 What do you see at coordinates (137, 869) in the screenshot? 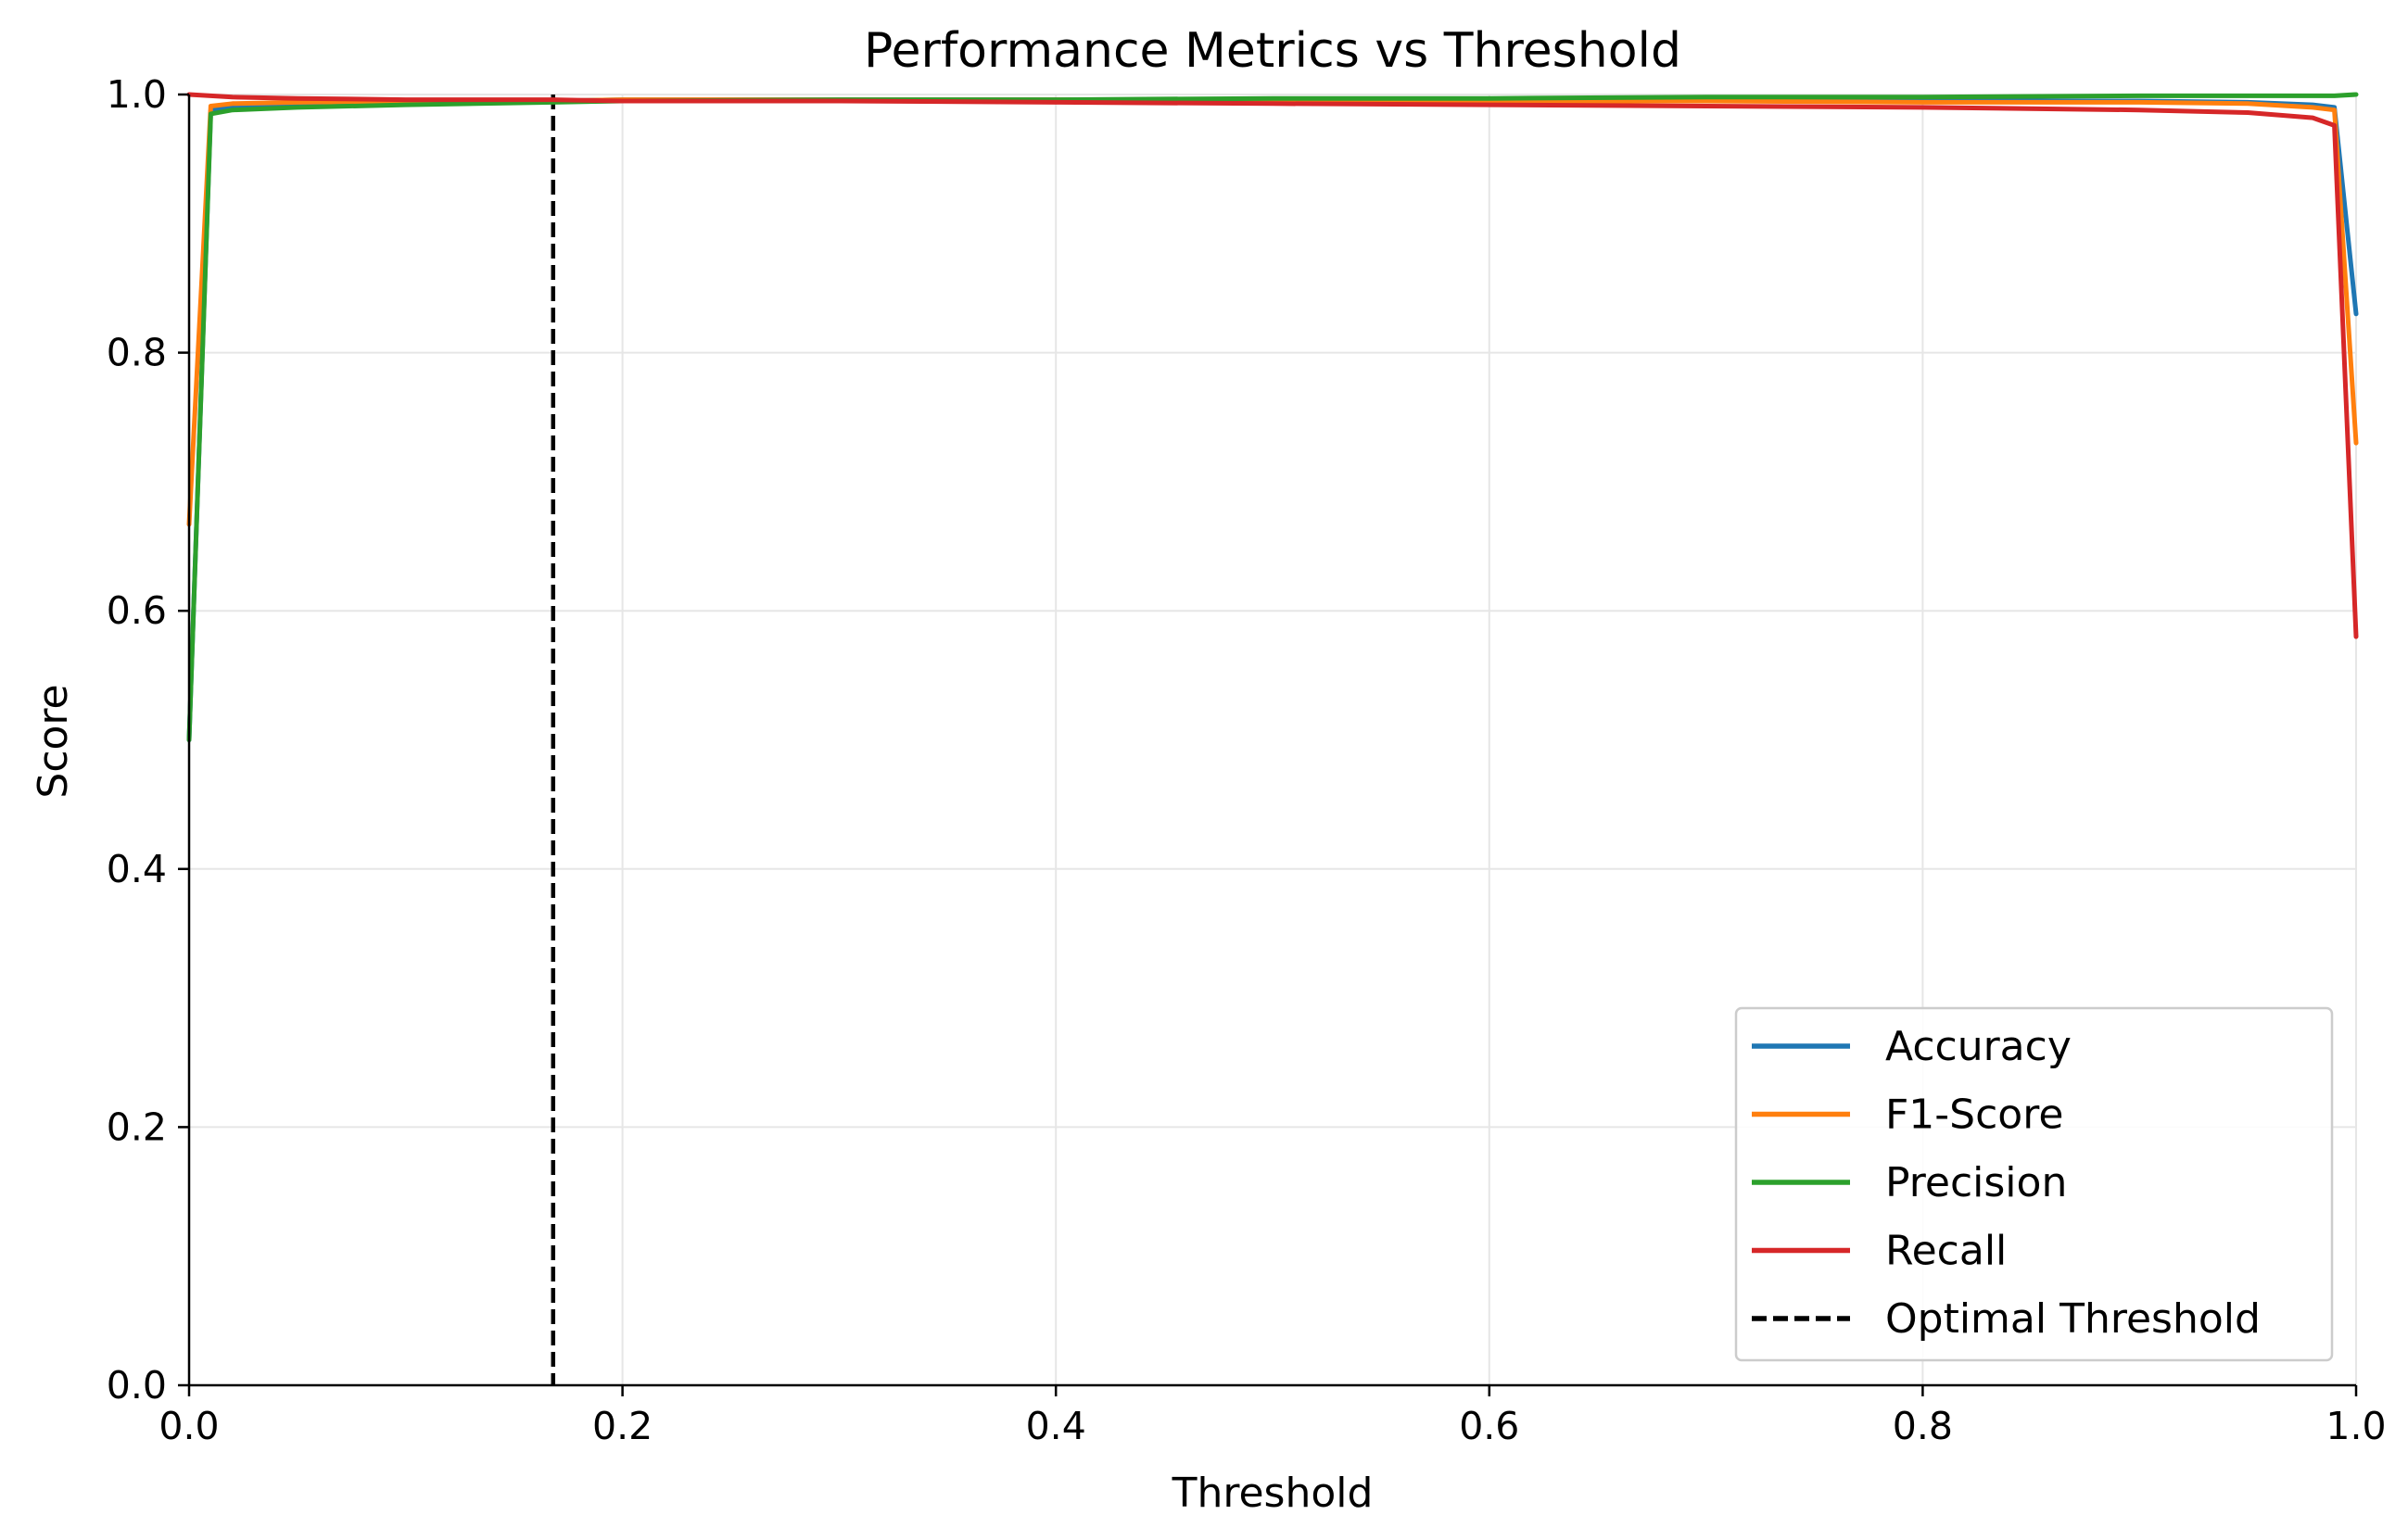
I see `y-tick-label: 0.4` at bounding box center [137, 869].